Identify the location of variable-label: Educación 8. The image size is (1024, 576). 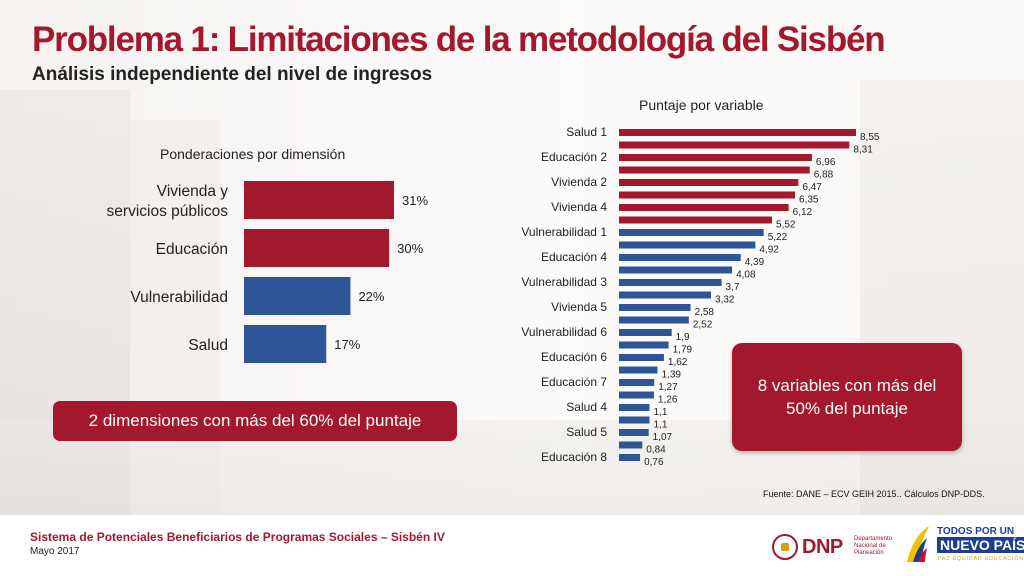
(574, 457).